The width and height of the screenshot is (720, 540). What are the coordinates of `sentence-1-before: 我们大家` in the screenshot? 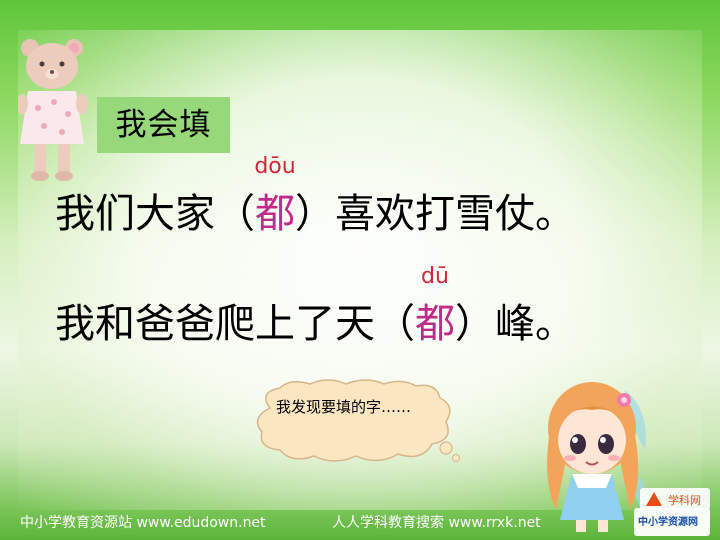 It's located at (135, 214).